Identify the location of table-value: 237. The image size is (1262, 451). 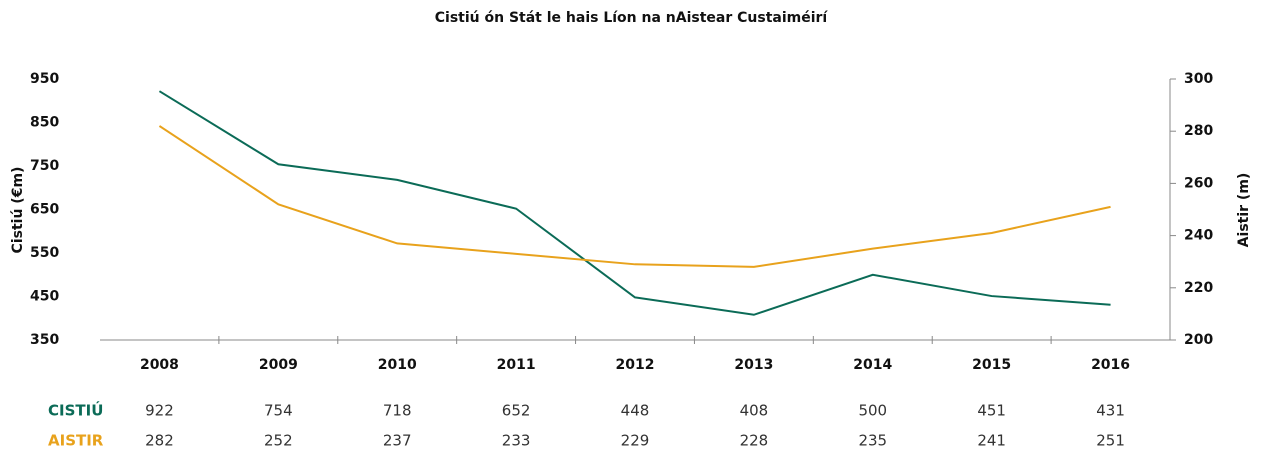
(397, 441).